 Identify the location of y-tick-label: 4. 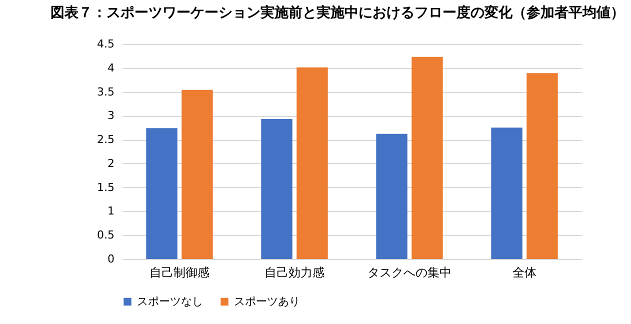
(111, 67).